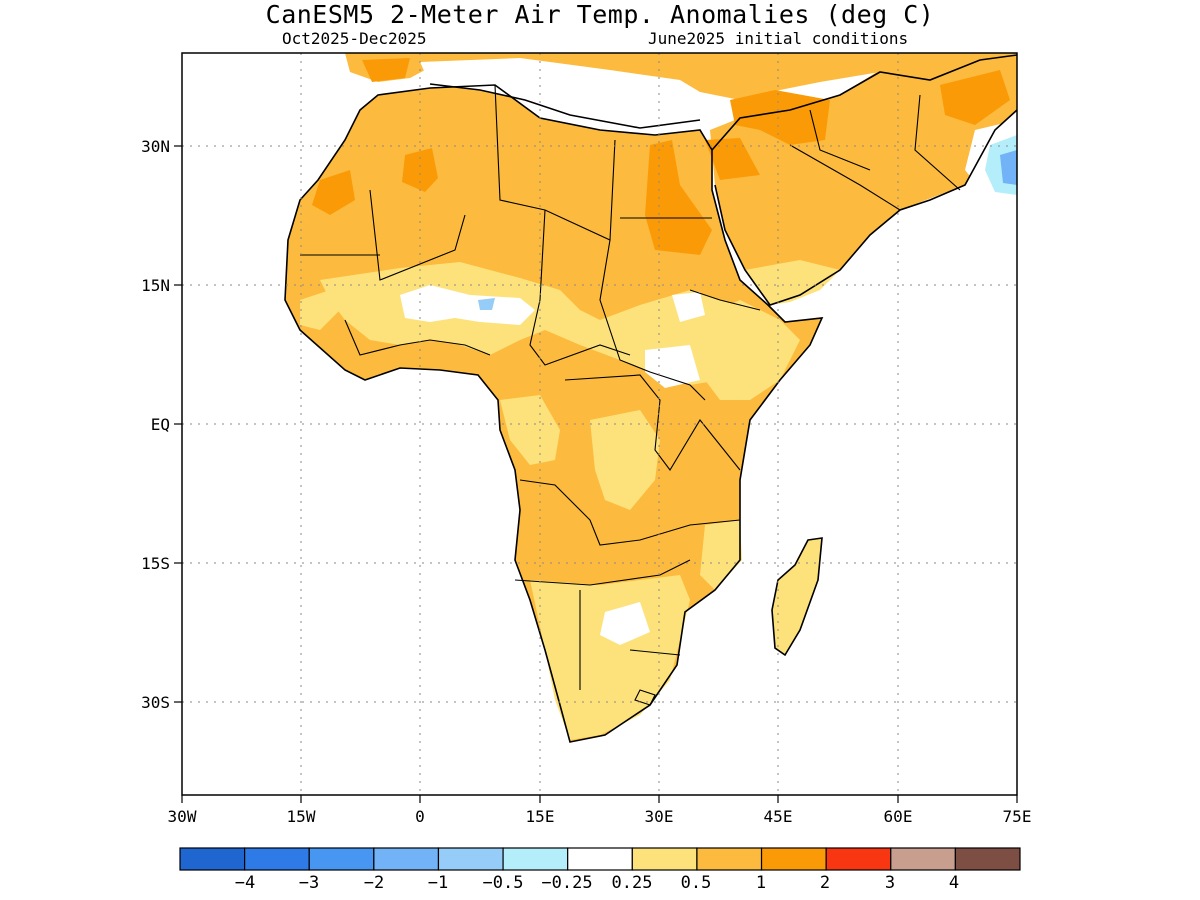 The image size is (1200, 900). What do you see at coordinates (721, 555) in the screenshot?
I see `east-coast-yellow` at bounding box center [721, 555].